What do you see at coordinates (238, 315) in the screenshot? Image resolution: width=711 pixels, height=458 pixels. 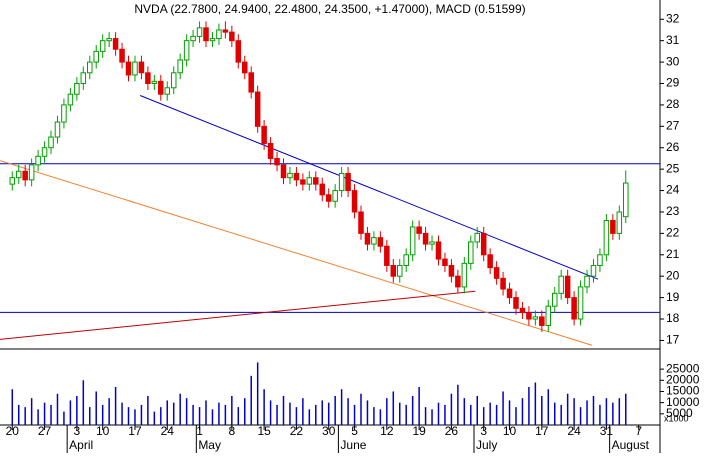 I see `trend-line` at bounding box center [238, 315].